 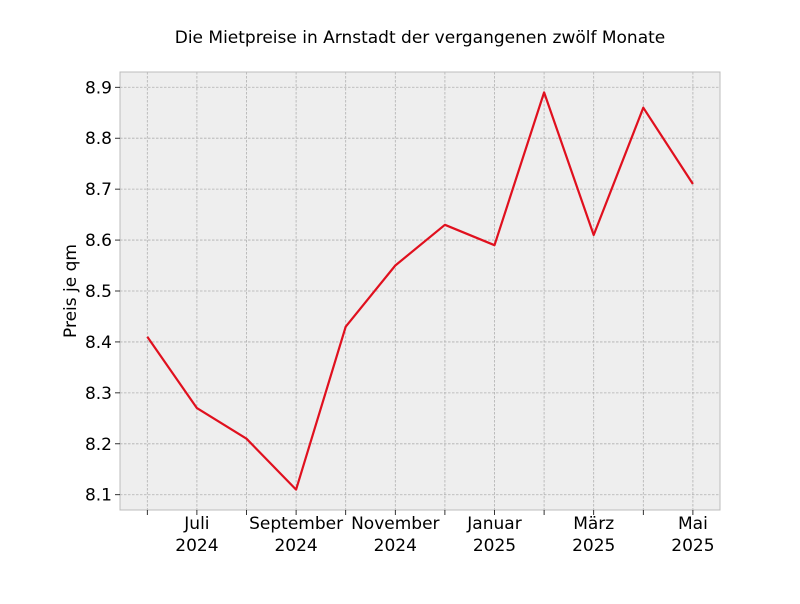 I want to click on x-tick-label: September, so click(x=296, y=524).